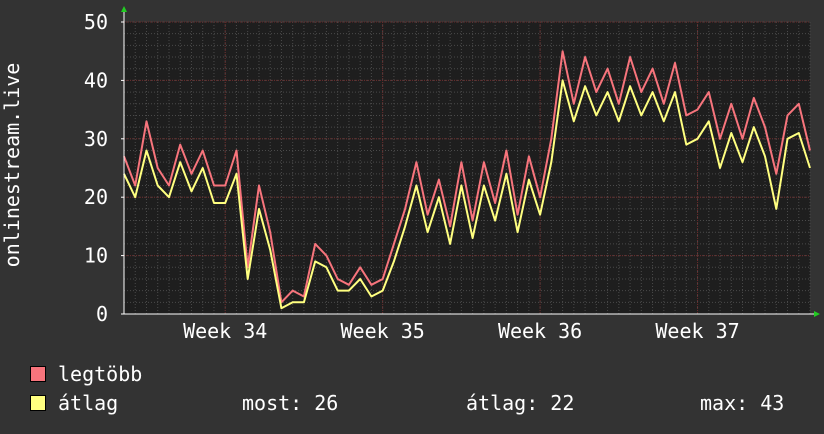 The height and width of the screenshot is (434, 824). I want to click on legend-swatch-atlag, so click(38, 403).